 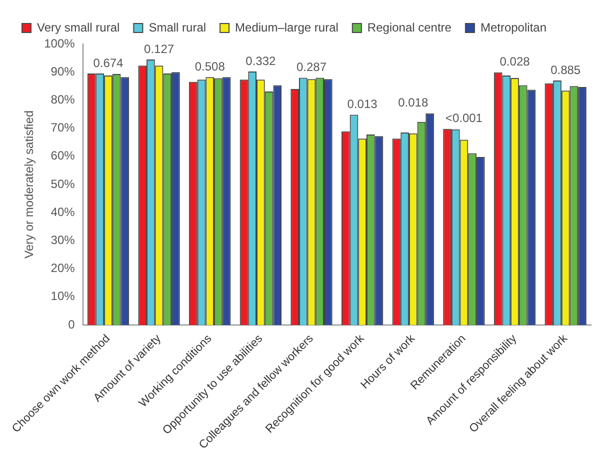 What do you see at coordinates (63, 155) in the screenshot?
I see `y-tick-label: 60%` at bounding box center [63, 155].